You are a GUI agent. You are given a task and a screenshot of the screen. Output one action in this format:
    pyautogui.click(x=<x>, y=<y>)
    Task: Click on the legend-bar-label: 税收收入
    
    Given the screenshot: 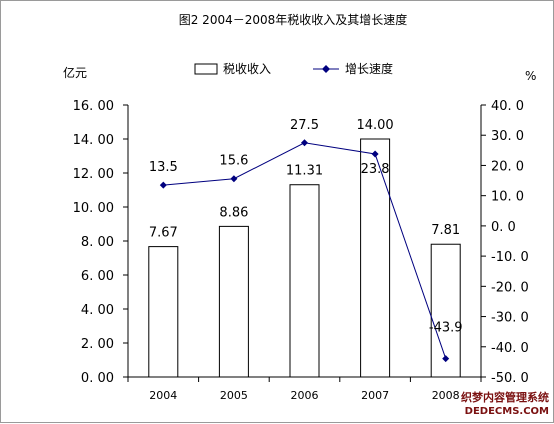 What is the action you would take?
    pyautogui.click(x=247, y=69)
    